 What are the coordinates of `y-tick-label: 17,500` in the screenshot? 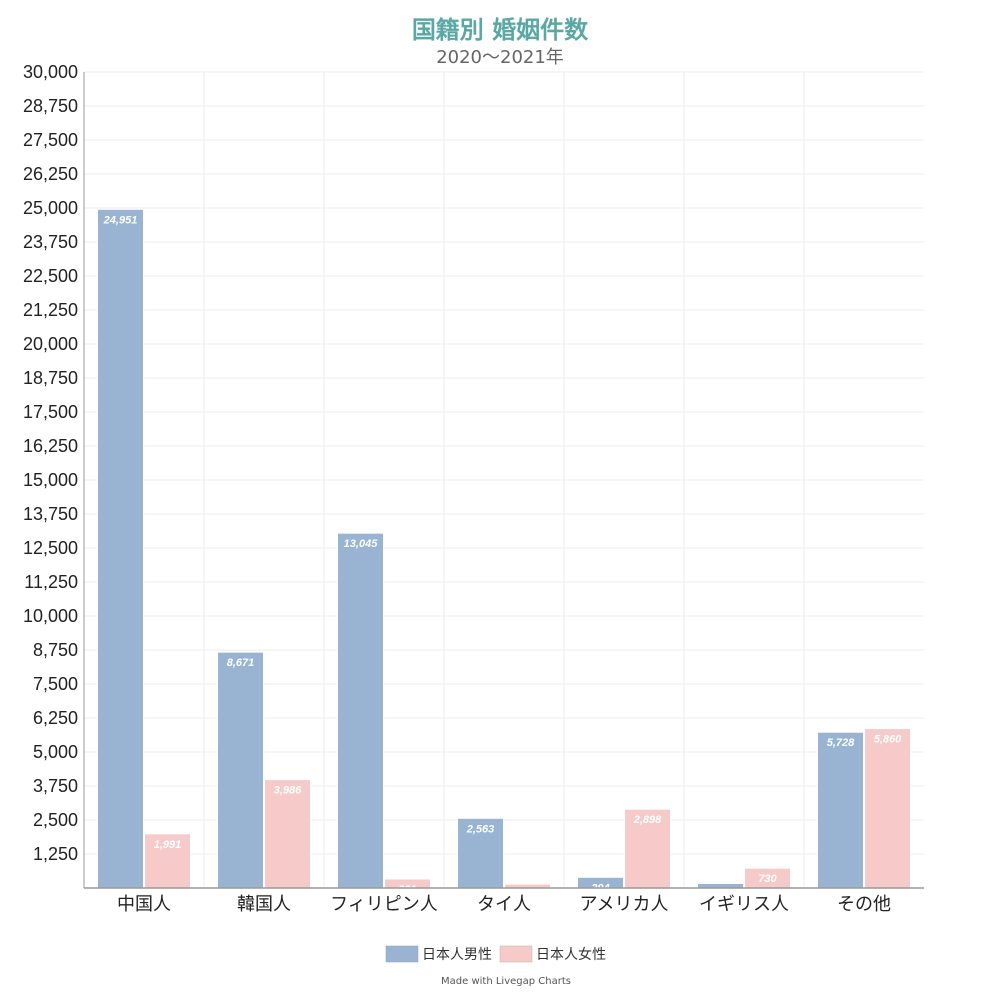 It's located at (50, 412).